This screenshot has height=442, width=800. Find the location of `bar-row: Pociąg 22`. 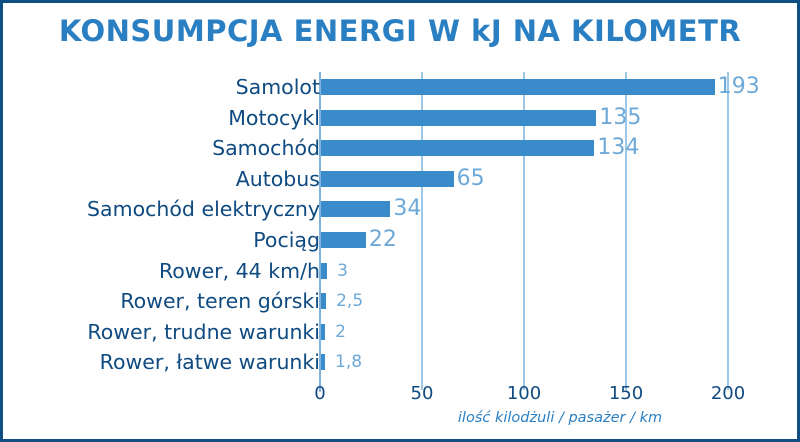

bar-row: Pociąg 22 is located at coordinates (400, 240).